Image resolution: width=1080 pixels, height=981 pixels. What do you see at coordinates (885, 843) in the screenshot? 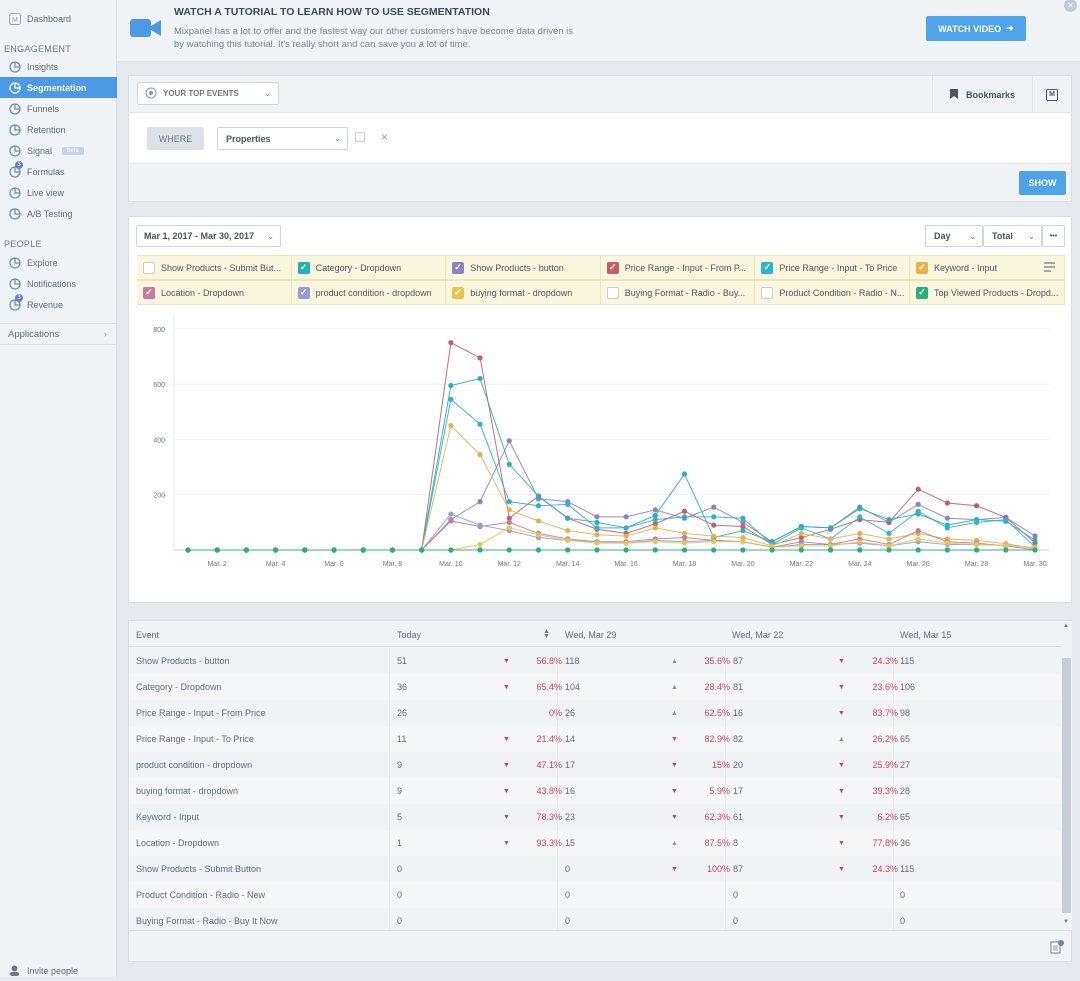
I see `percent-change: 77.8%` at bounding box center [885, 843].